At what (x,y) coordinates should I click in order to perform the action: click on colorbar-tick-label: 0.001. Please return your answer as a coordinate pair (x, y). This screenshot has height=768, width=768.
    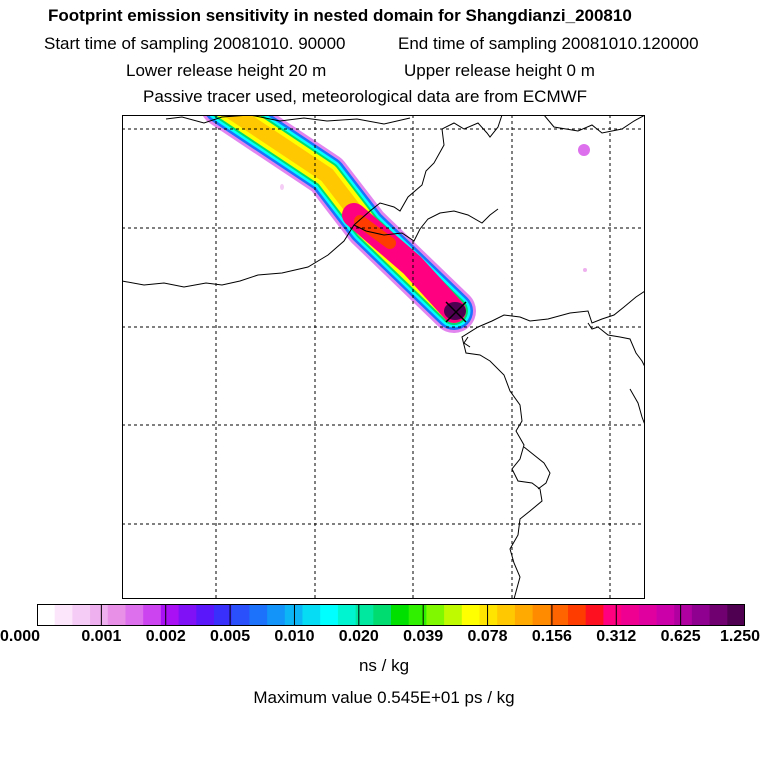
    Looking at the image, I should click on (101, 636).